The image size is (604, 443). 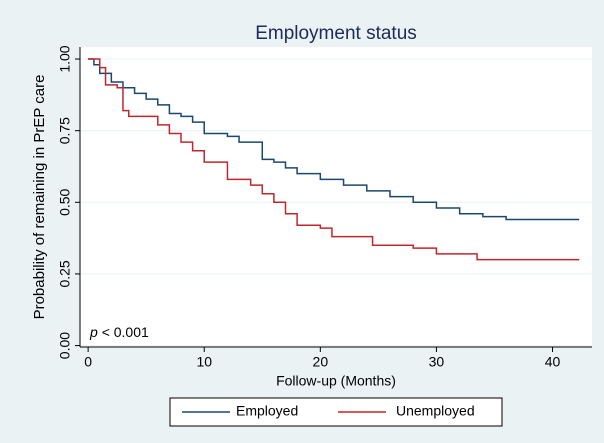 What do you see at coordinates (39, 197) in the screenshot?
I see `y-axis-title: Probability of remaining in PrEP care` at bounding box center [39, 197].